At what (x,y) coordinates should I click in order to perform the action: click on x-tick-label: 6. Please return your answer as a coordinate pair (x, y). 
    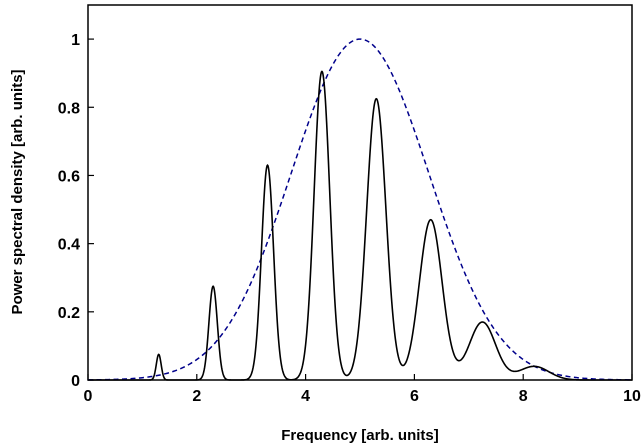
    Looking at the image, I should click on (414, 396).